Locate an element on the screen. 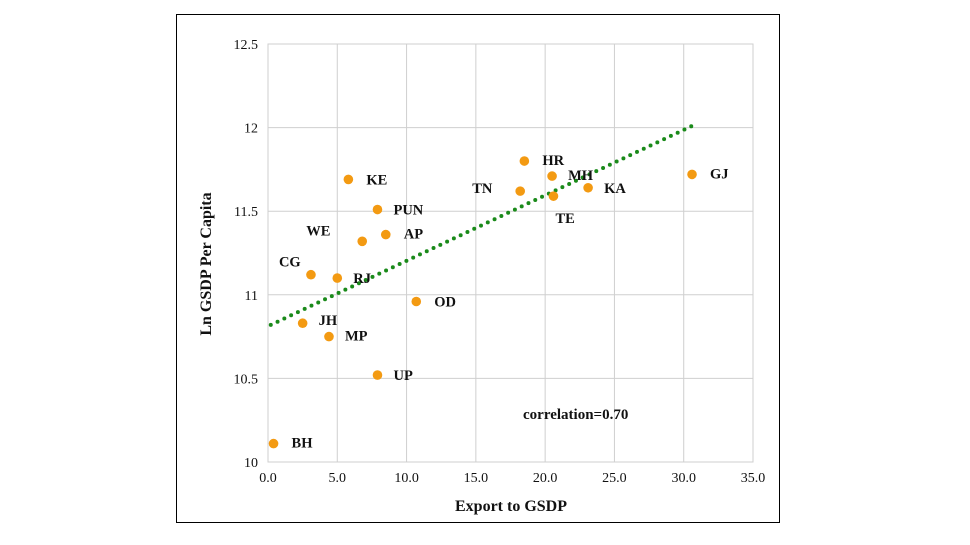  point-label-gj: GJ is located at coordinates (719, 174).